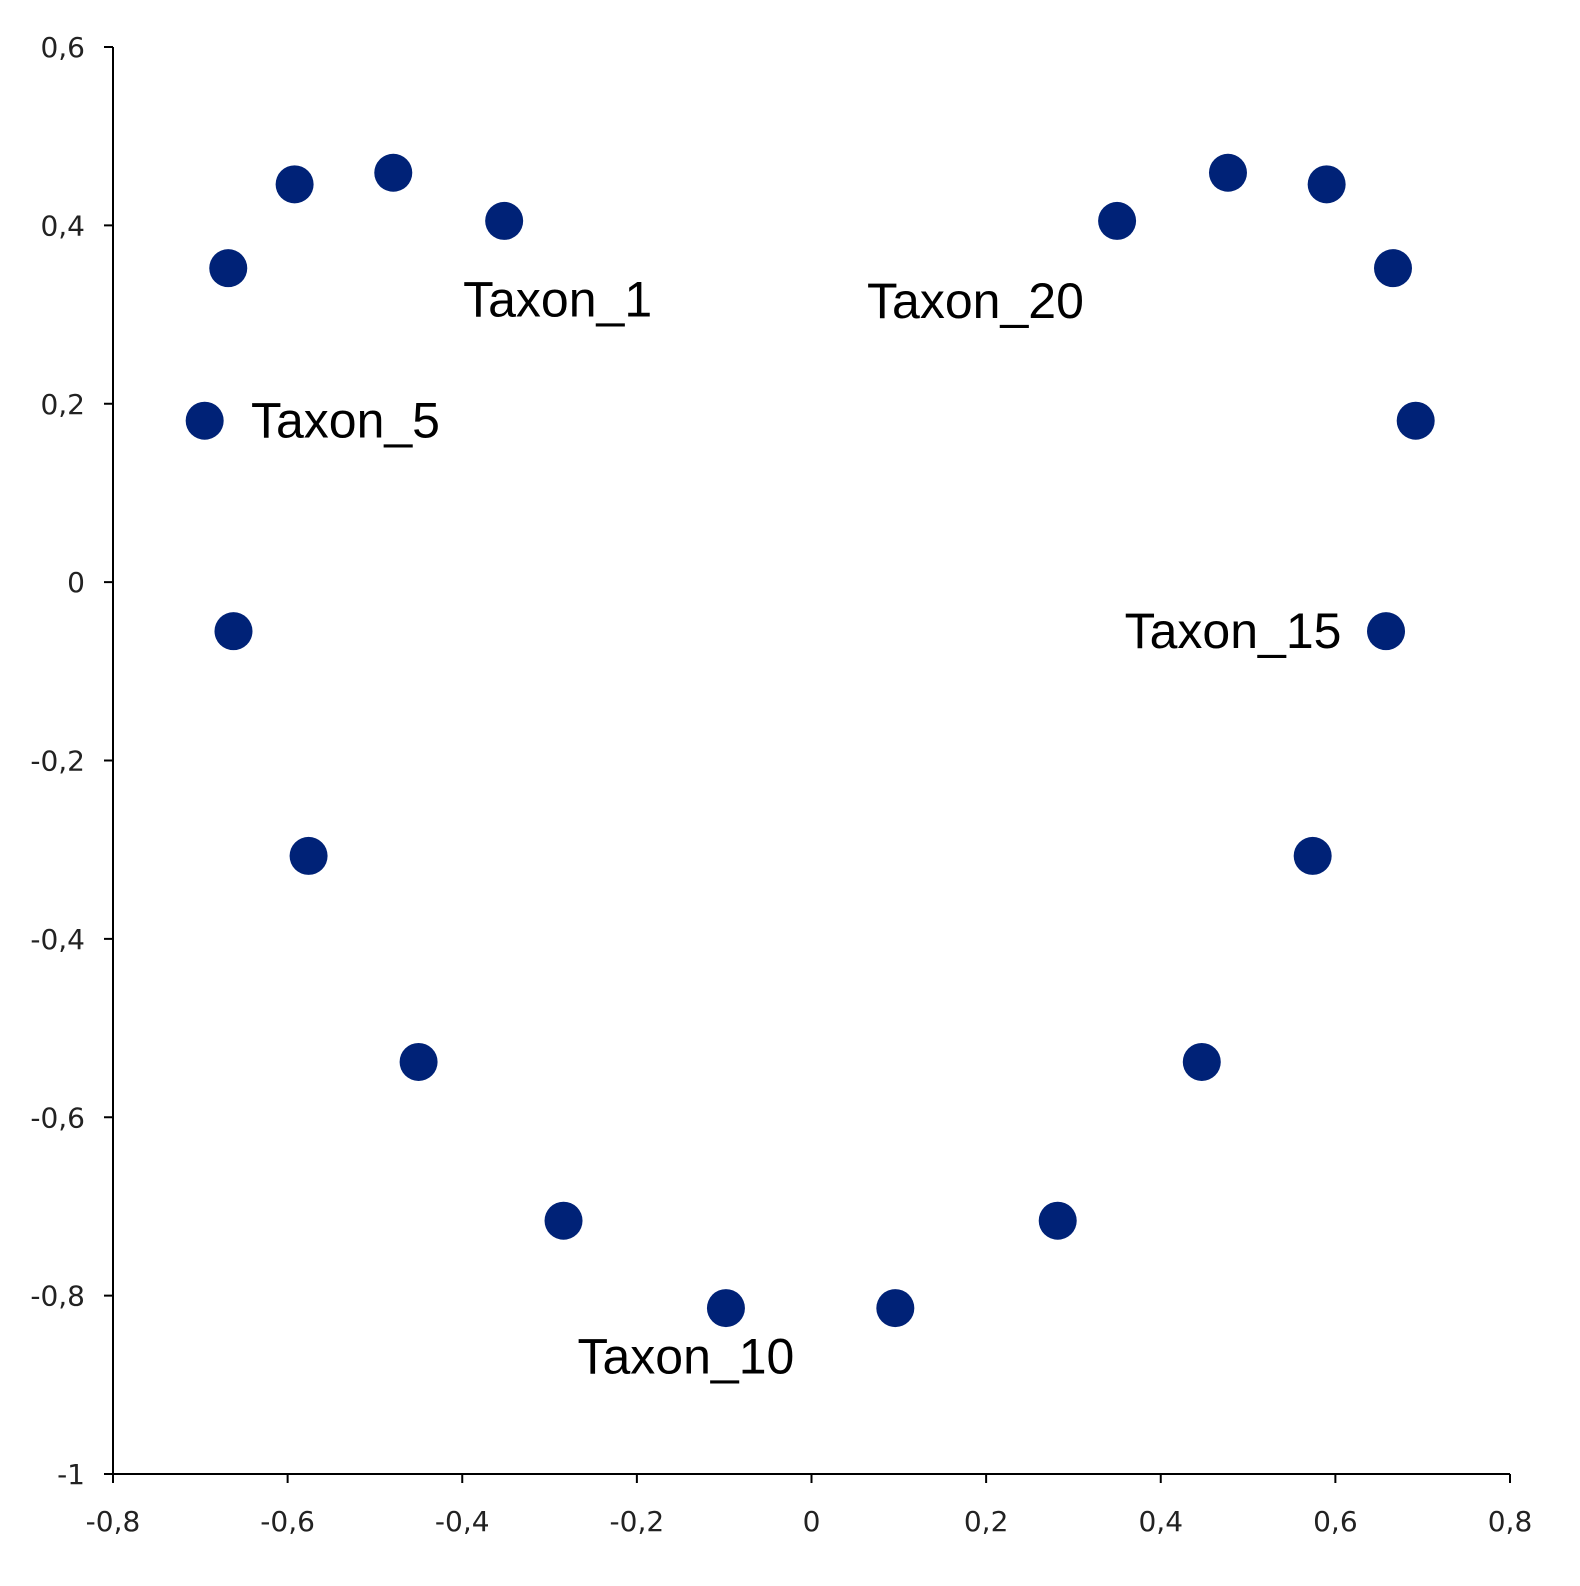 The height and width of the screenshot is (1586, 1580). I want to click on x-tick-label: -0,2, so click(637, 1521).